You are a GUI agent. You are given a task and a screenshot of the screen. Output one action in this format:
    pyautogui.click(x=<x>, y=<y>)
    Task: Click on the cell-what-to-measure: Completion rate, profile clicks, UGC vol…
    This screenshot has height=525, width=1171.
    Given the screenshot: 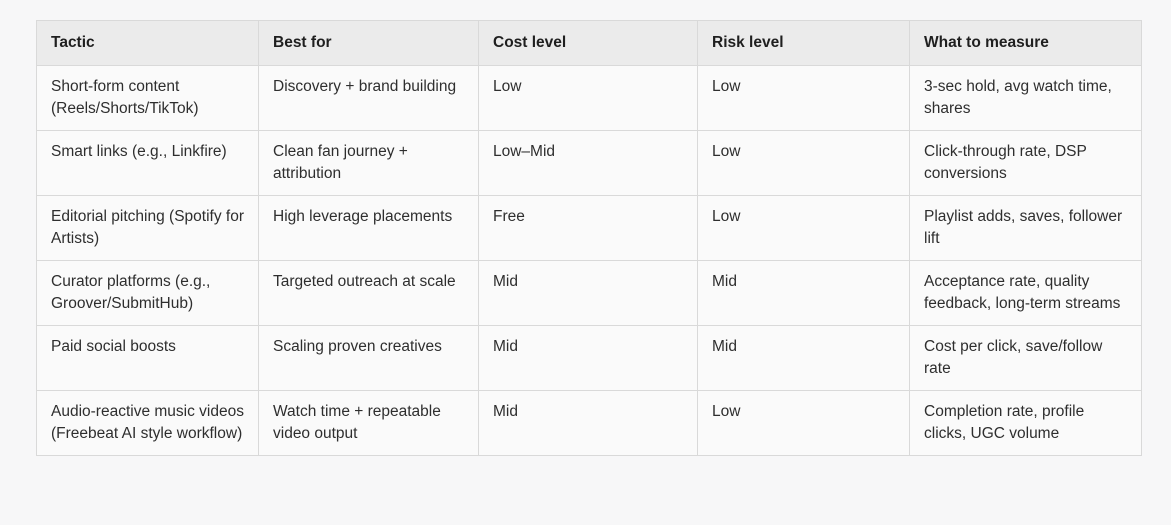 What is the action you would take?
    pyautogui.click(x=1025, y=423)
    